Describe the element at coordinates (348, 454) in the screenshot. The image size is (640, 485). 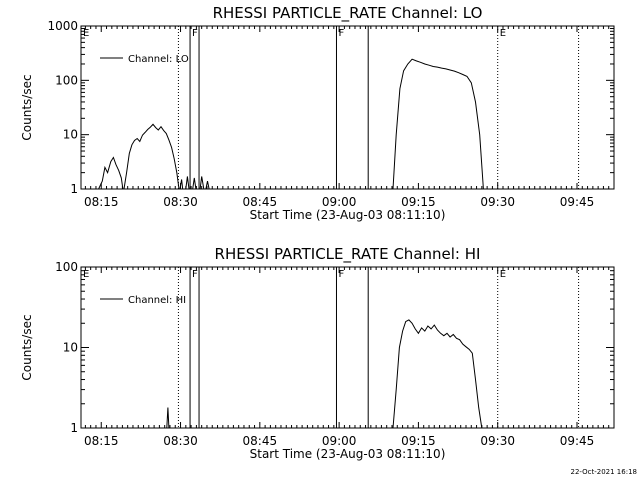
I see `hi-x-axis-label: Start Time (23-Aug-03 08:11:10)` at that location.